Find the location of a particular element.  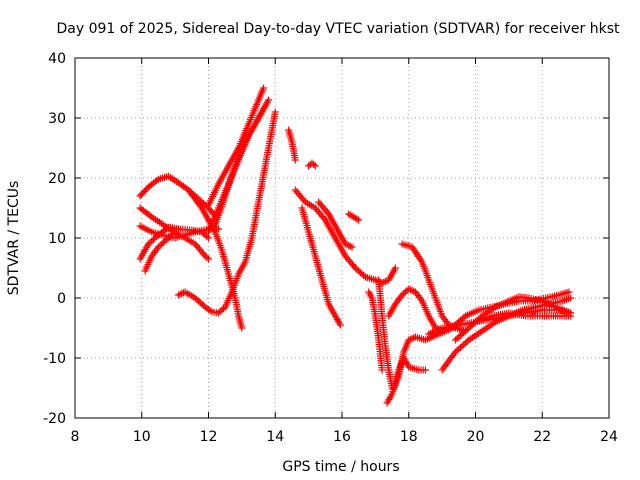

x-tick-label: 16 is located at coordinates (342, 437).